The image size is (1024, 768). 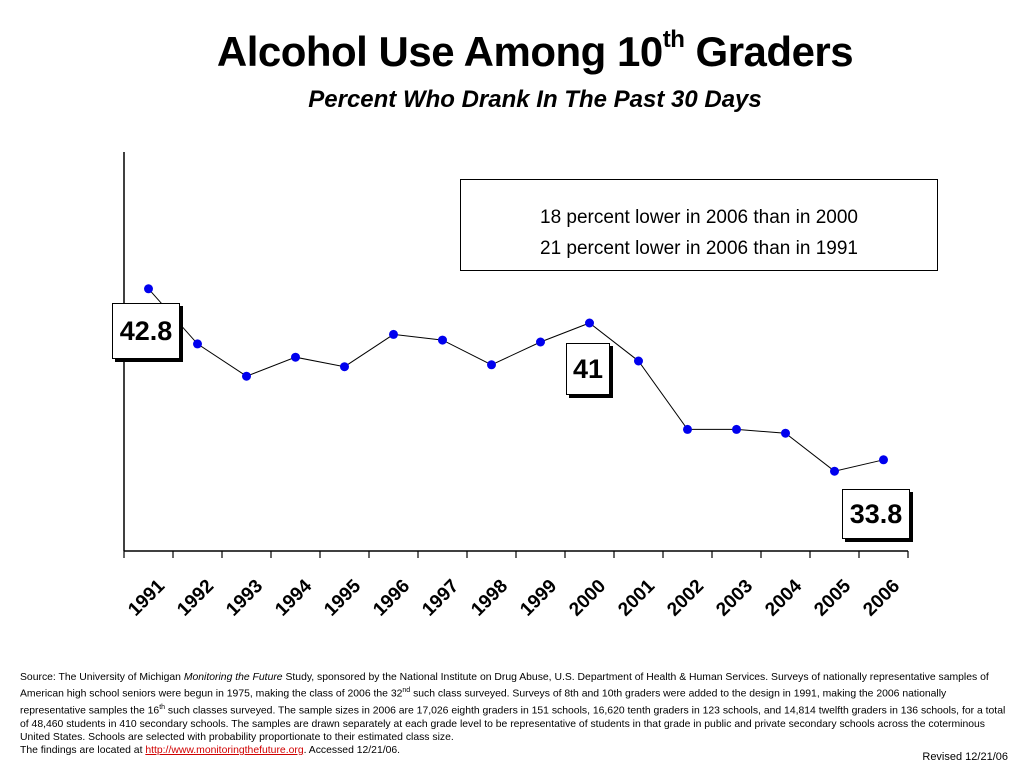 I want to click on x-tick-label-1999: 1999, so click(x=538, y=598).